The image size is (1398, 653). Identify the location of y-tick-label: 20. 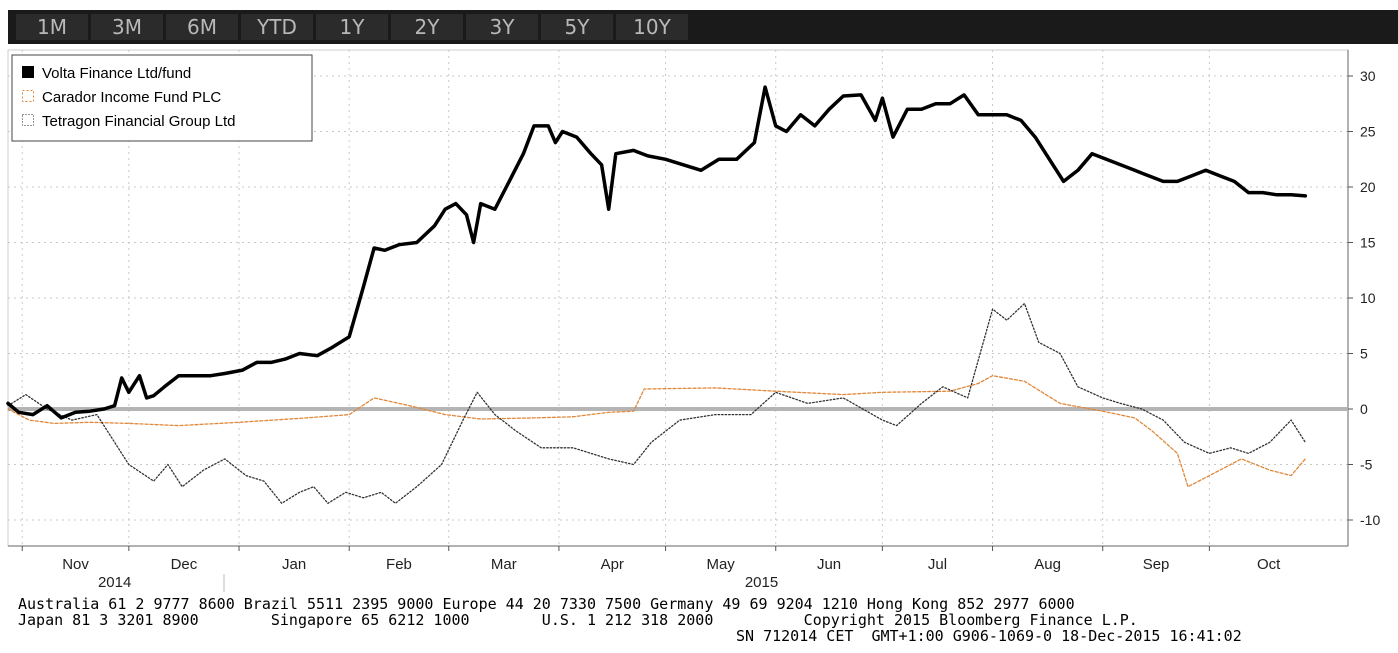
(1368, 187).